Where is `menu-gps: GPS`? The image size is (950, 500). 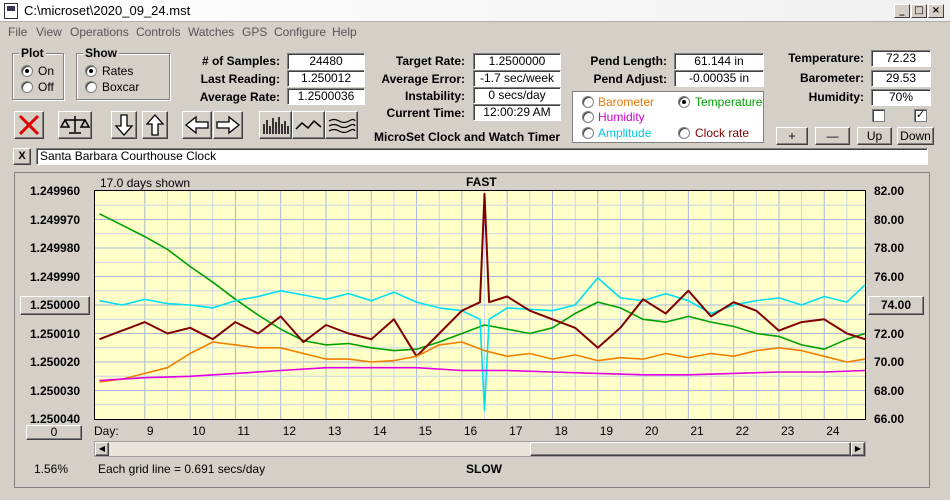
menu-gps: GPS is located at coordinates (255, 32).